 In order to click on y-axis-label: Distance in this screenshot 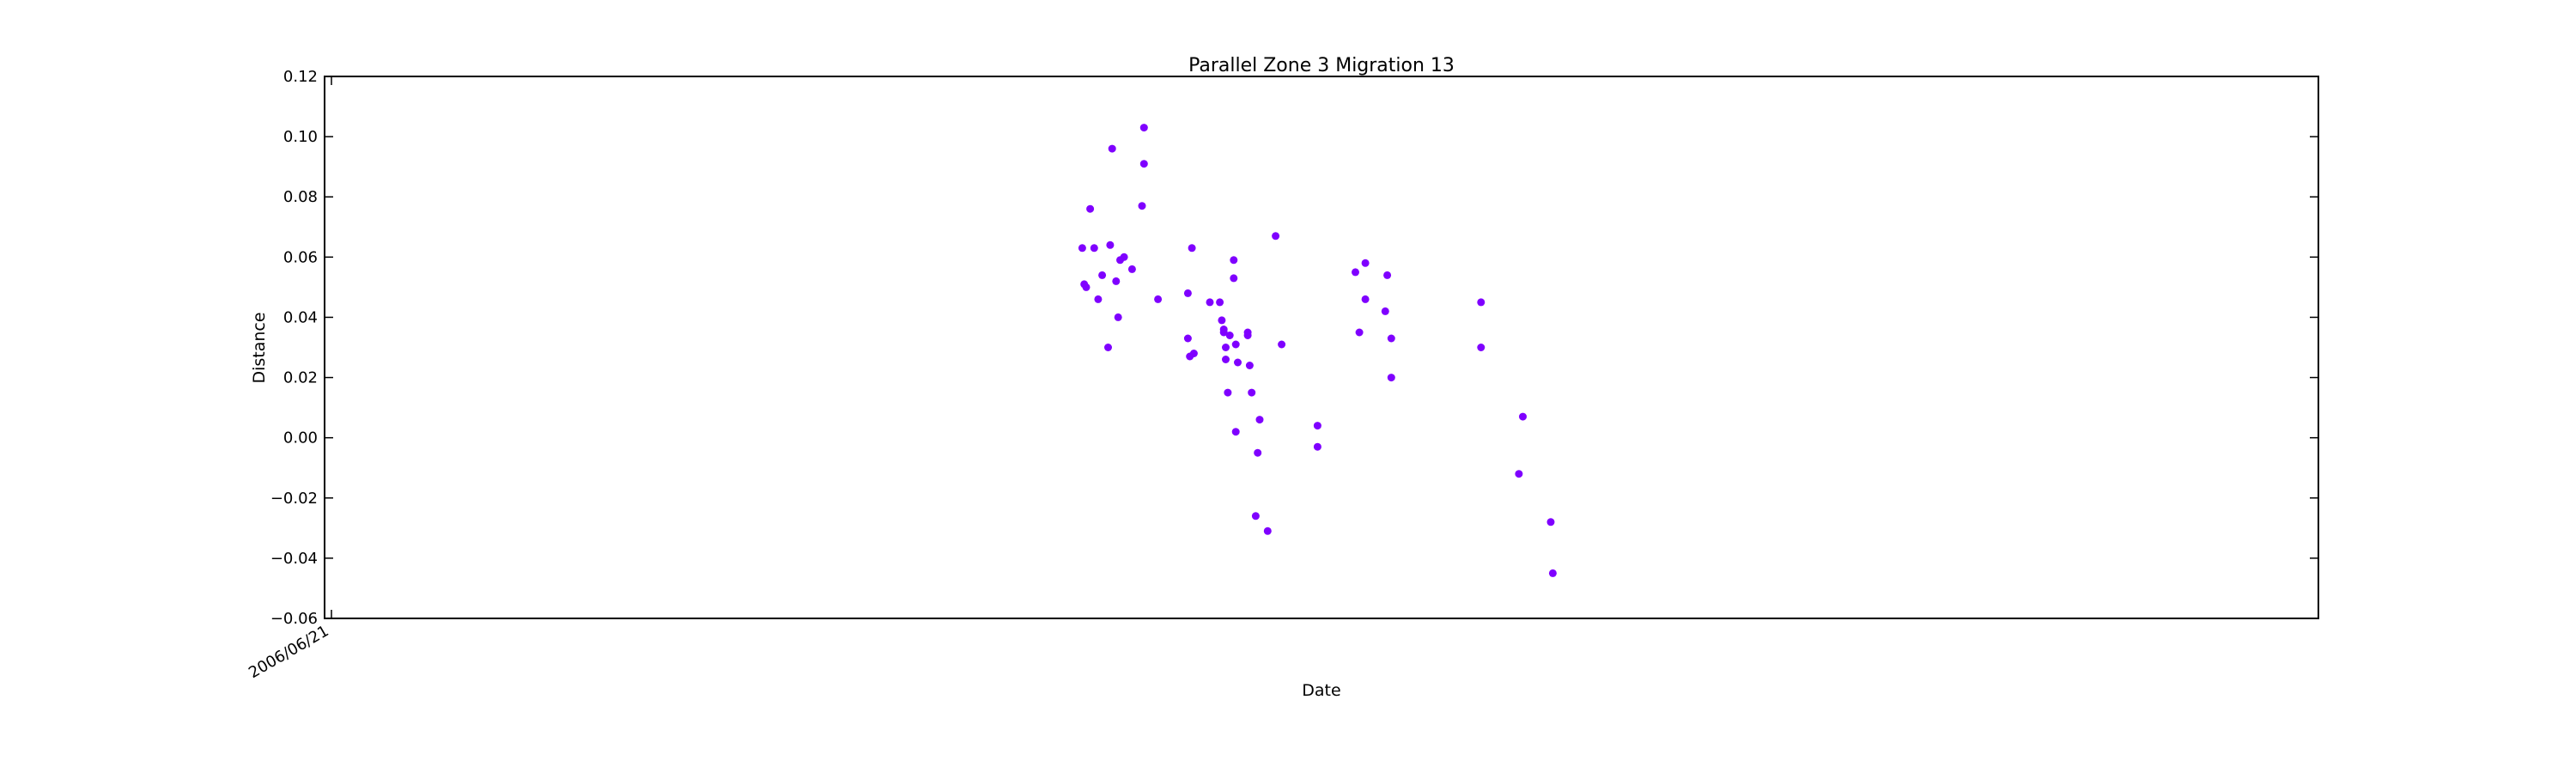, I will do `click(259, 347)`.